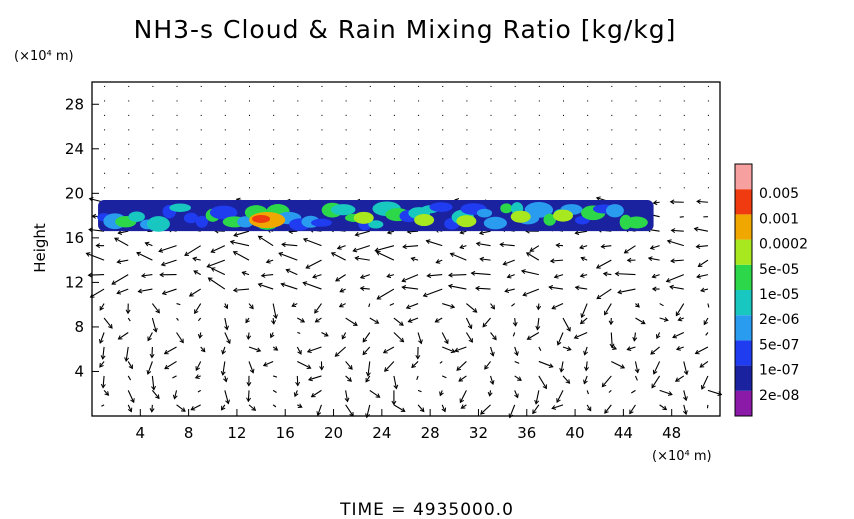 Image resolution: width=854 pixels, height=519 pixels. I want to click on cloud-max-core, so click(261, 218).